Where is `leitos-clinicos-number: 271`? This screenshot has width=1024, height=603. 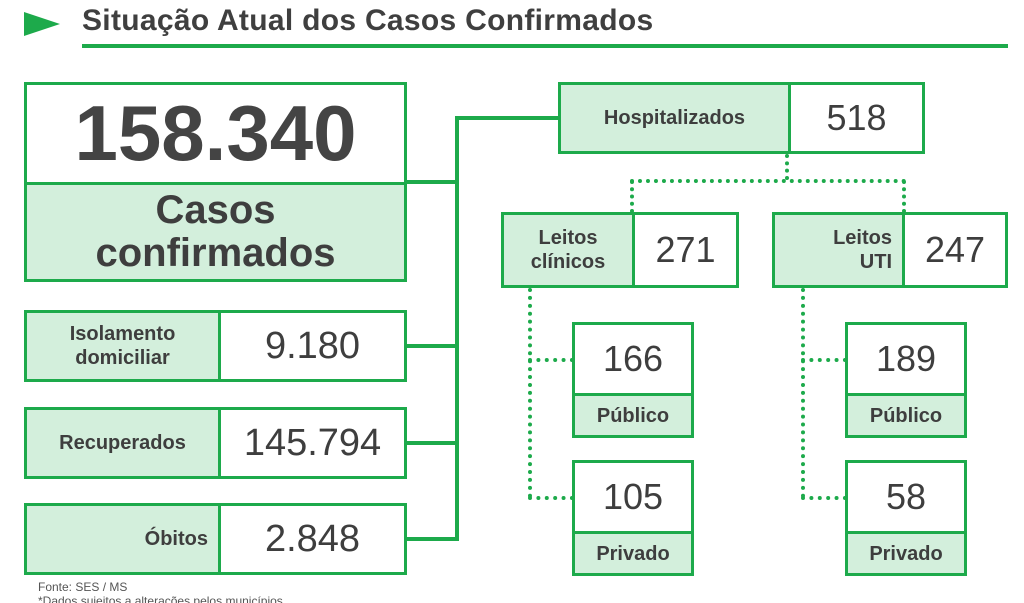
leitos-clinicos-number: 271 is located at coordinates (685, 249).